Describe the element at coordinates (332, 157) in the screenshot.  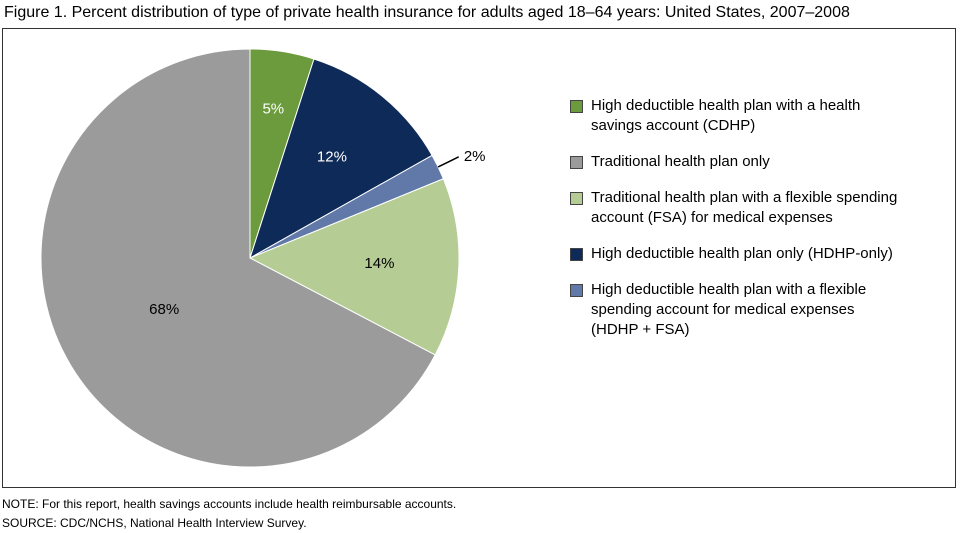
I see `data-label: 12%` at that location.